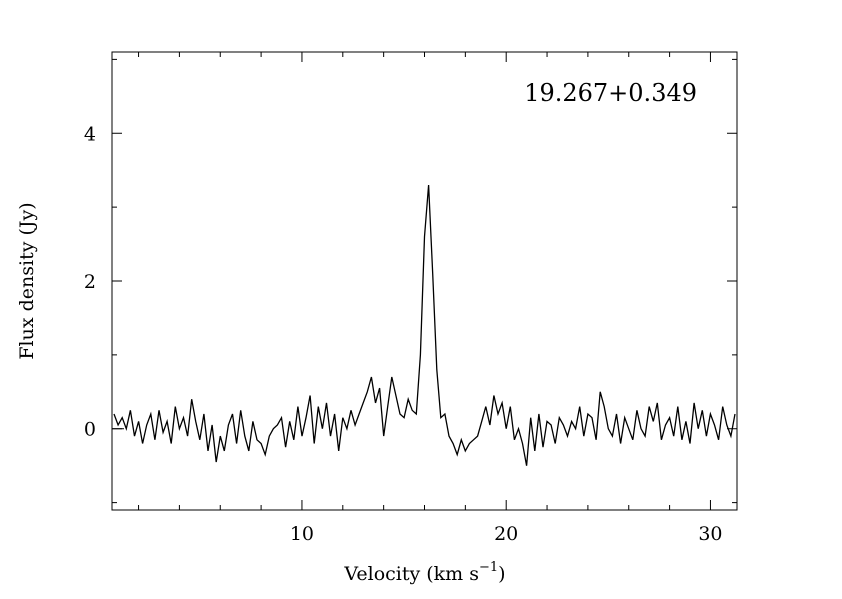  What do you see at coordinates (506, 534) in the screenshot?
I see `x-tick-label: 20` at bounding box center [506, 534].